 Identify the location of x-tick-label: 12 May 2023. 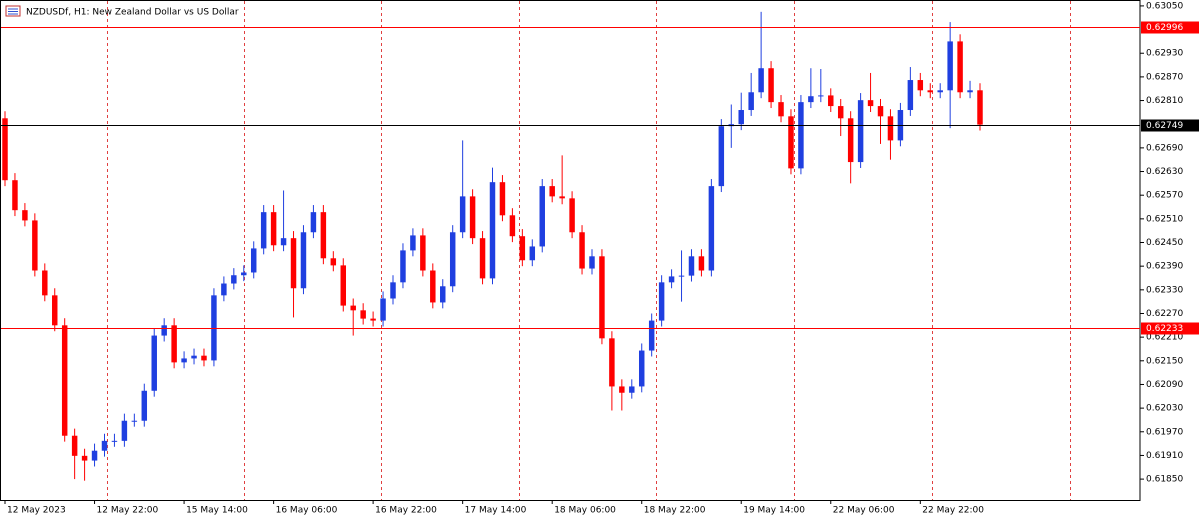
(36, 511).